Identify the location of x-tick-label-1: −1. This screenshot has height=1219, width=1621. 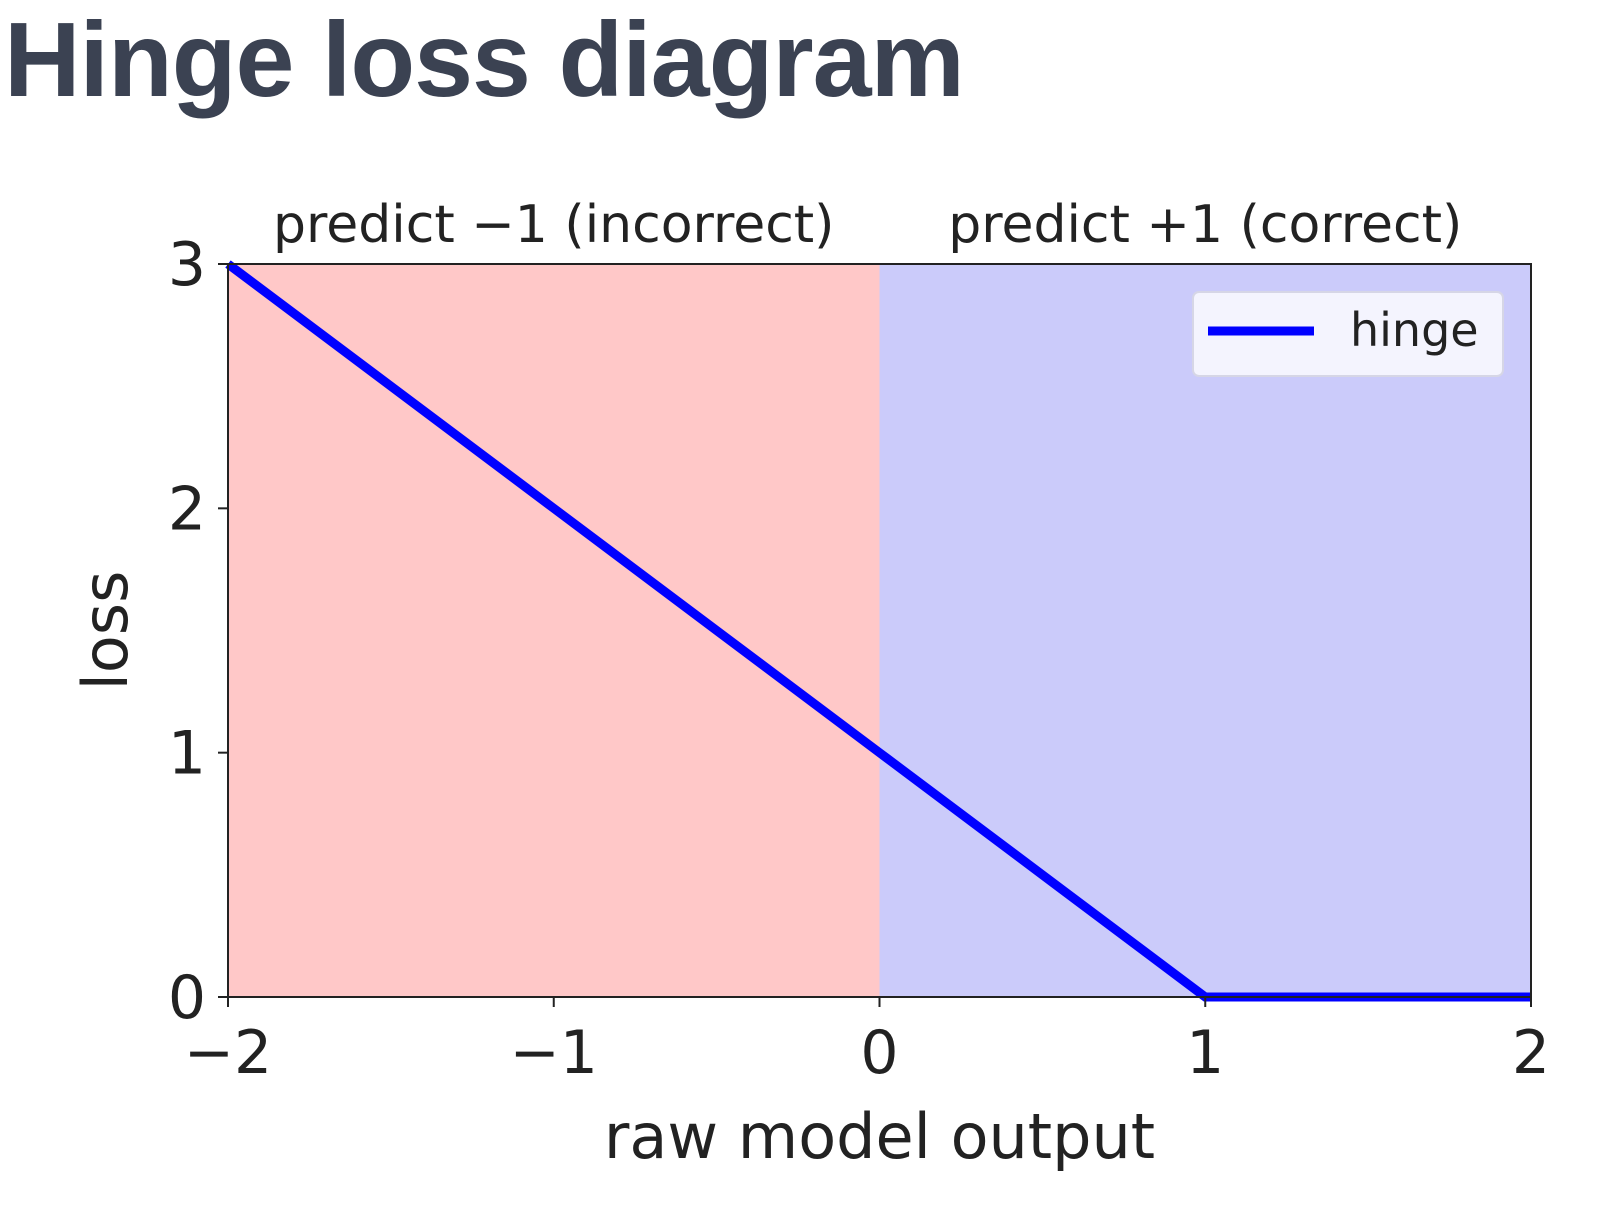
(554, 1053).